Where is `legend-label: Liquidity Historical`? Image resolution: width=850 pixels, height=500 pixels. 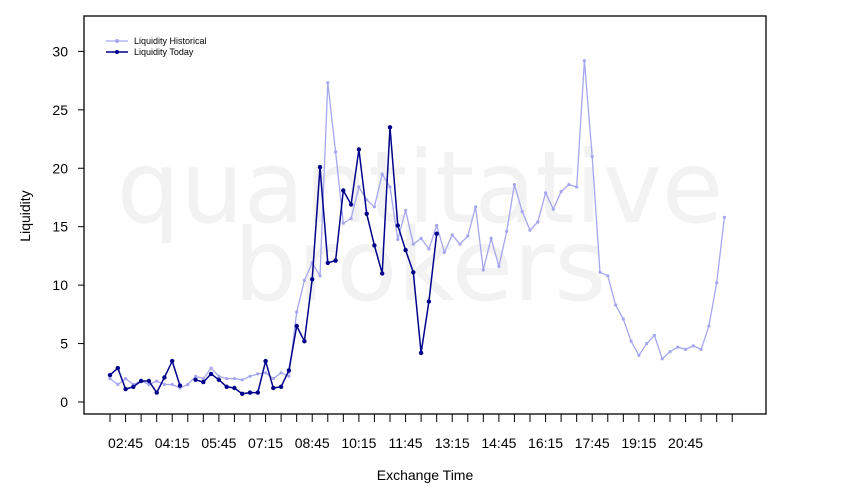
legend-label: Liquidity Historical is located at coordinates (170, 41).